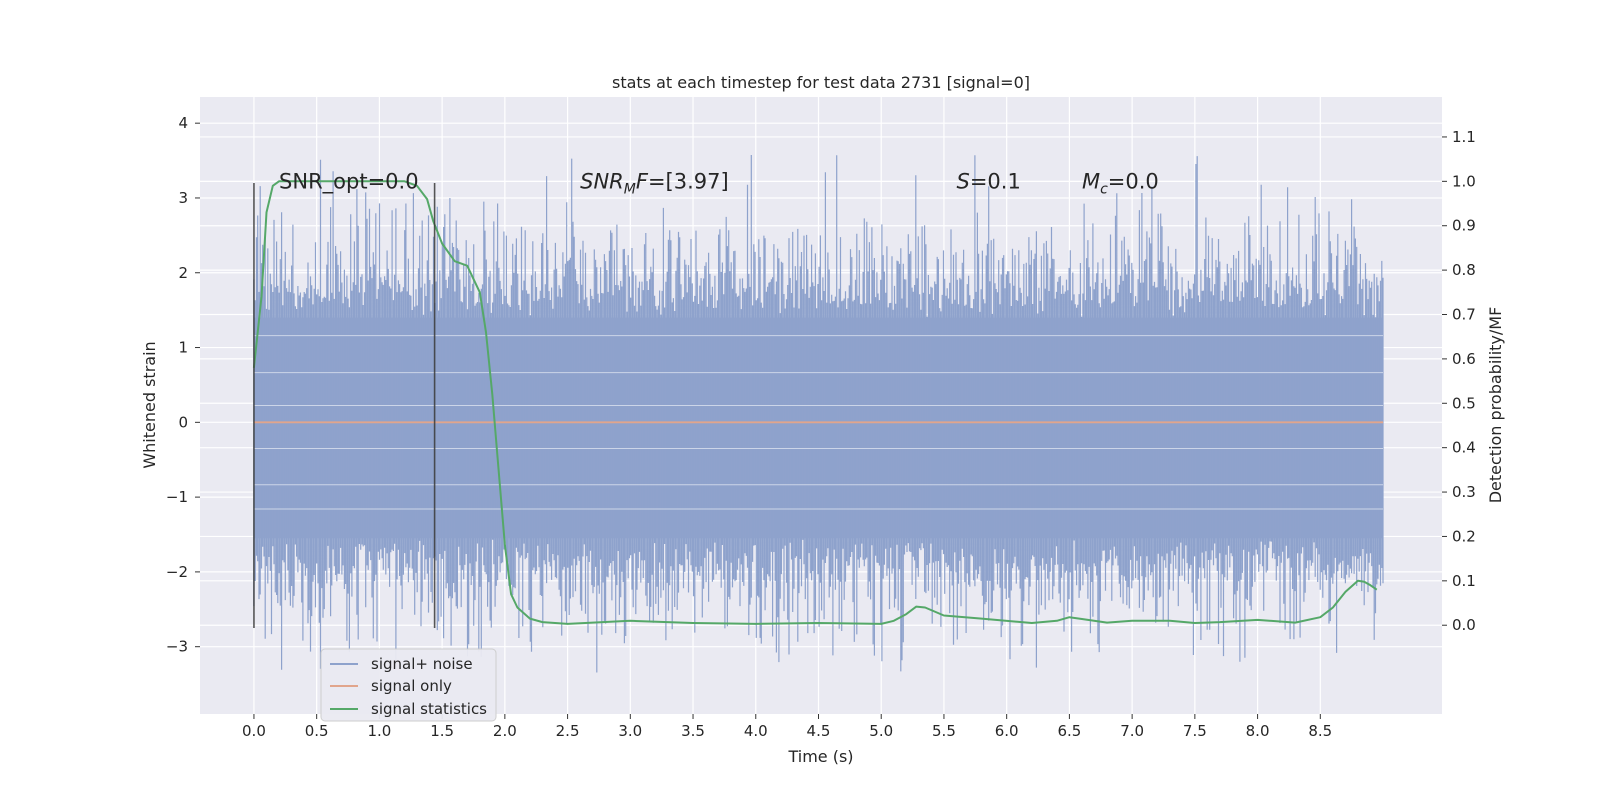 The image size is (1600, 800). Describe the element at coordinates (1464, 181) in the screenshot. I see `y-right-tick-label: 1.0` at that location.